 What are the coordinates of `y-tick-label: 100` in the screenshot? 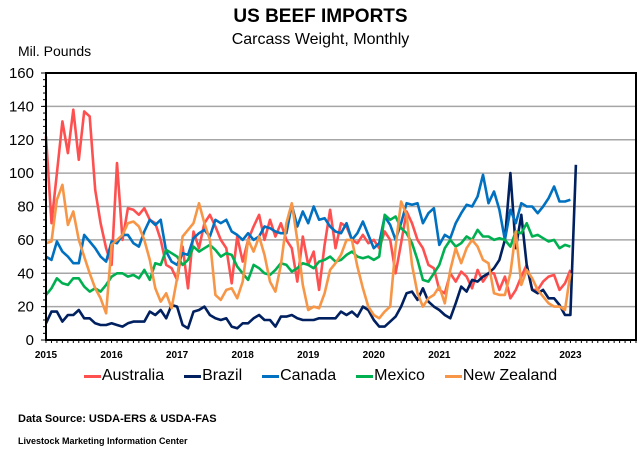 It's located at (21, 173).